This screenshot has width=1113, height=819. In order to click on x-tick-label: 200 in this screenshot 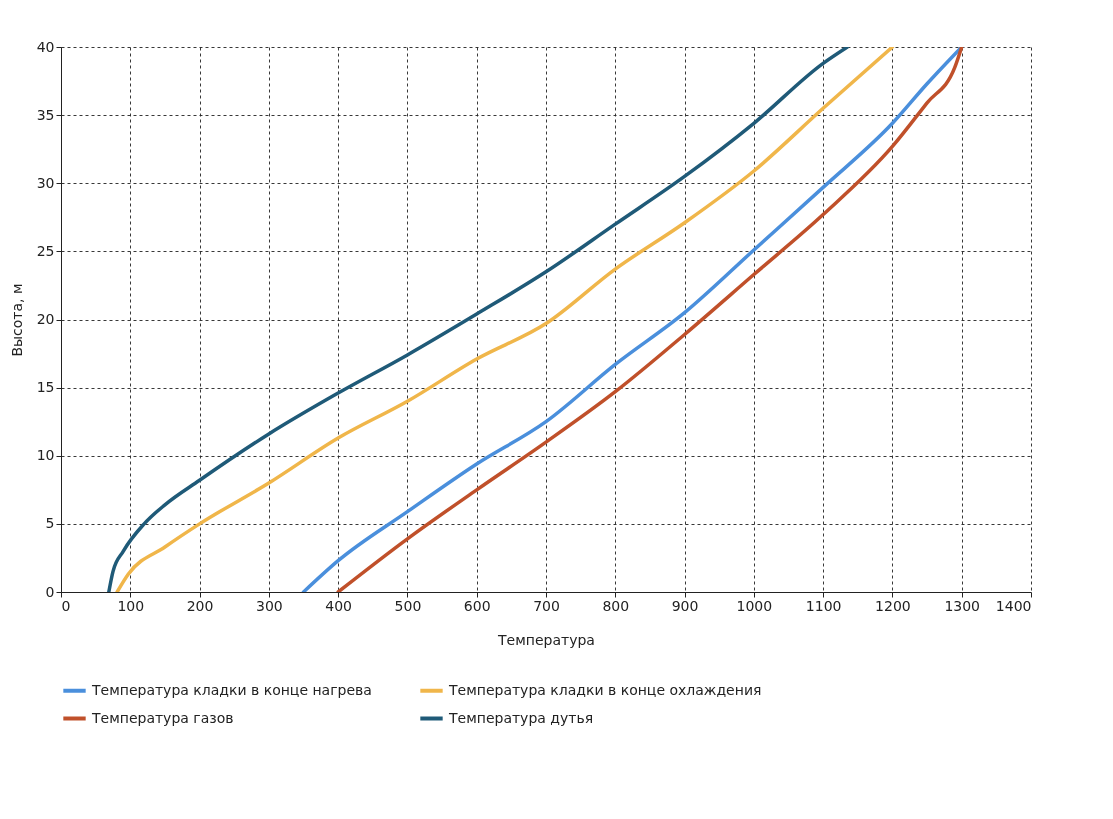, I will do `click(200, 605)`.